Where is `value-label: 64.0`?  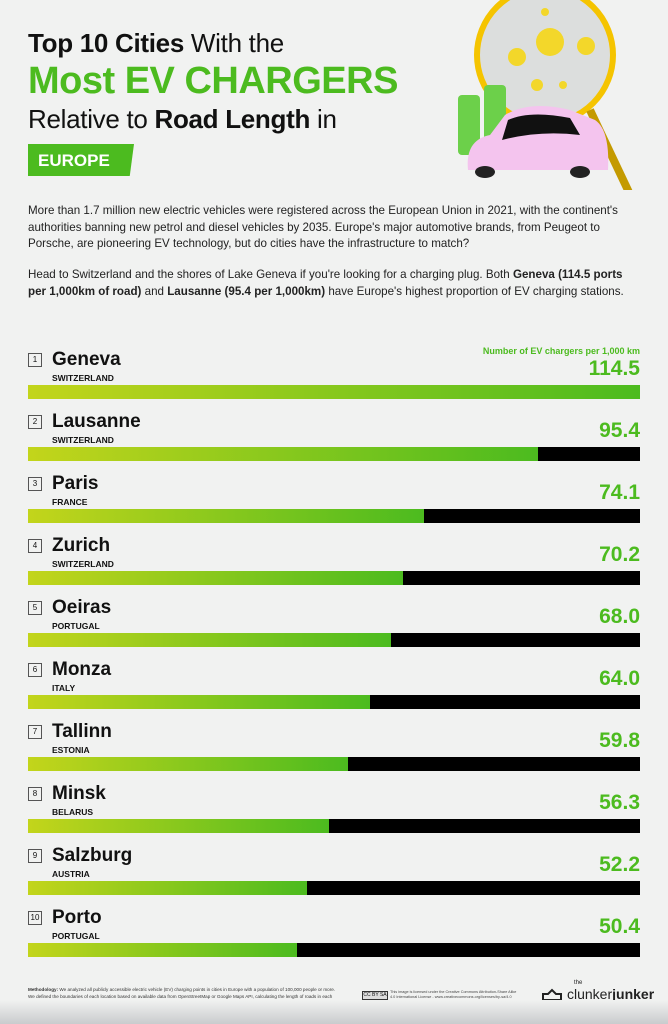
value-label: 64.0 is located at coordinates (619, 678).